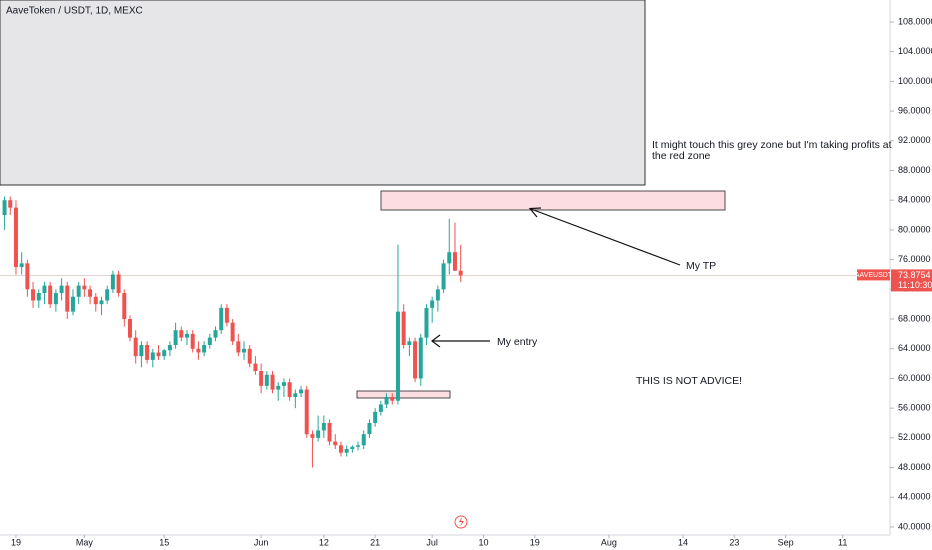  I want to click on y-tick-label: 56.0000, so click(914, 408).